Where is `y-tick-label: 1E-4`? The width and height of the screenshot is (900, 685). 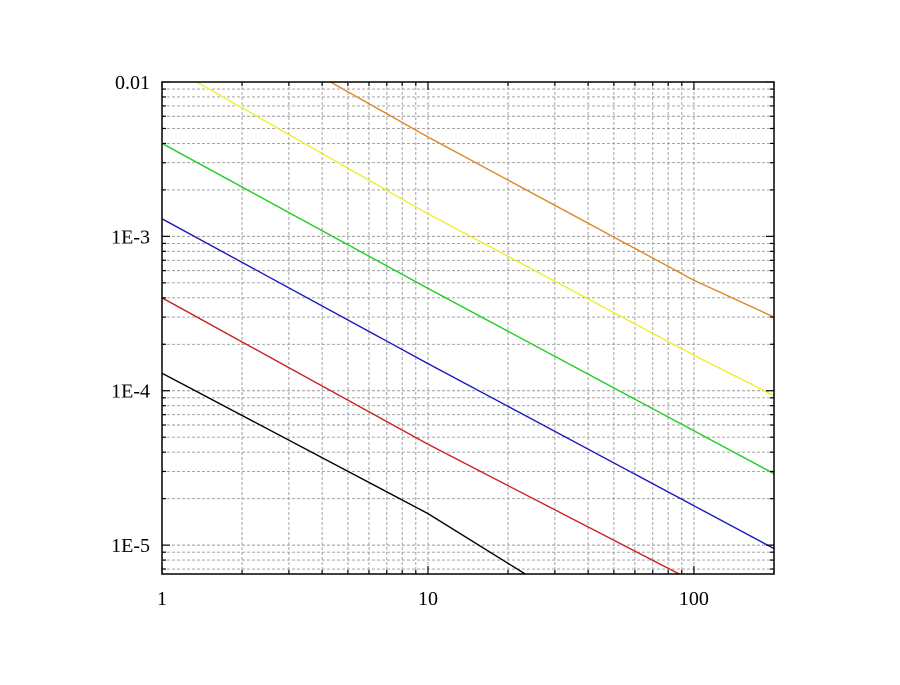
y-tick-label: 1E-4 is located at coordinates (130, 392).